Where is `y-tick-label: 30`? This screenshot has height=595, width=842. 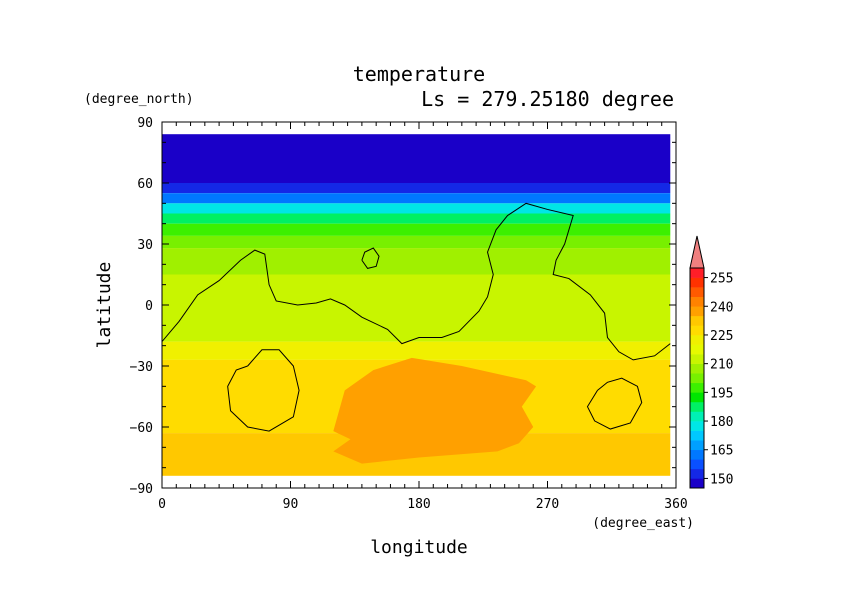 y-tick-label: 30 is located at coordinates (145, 245).